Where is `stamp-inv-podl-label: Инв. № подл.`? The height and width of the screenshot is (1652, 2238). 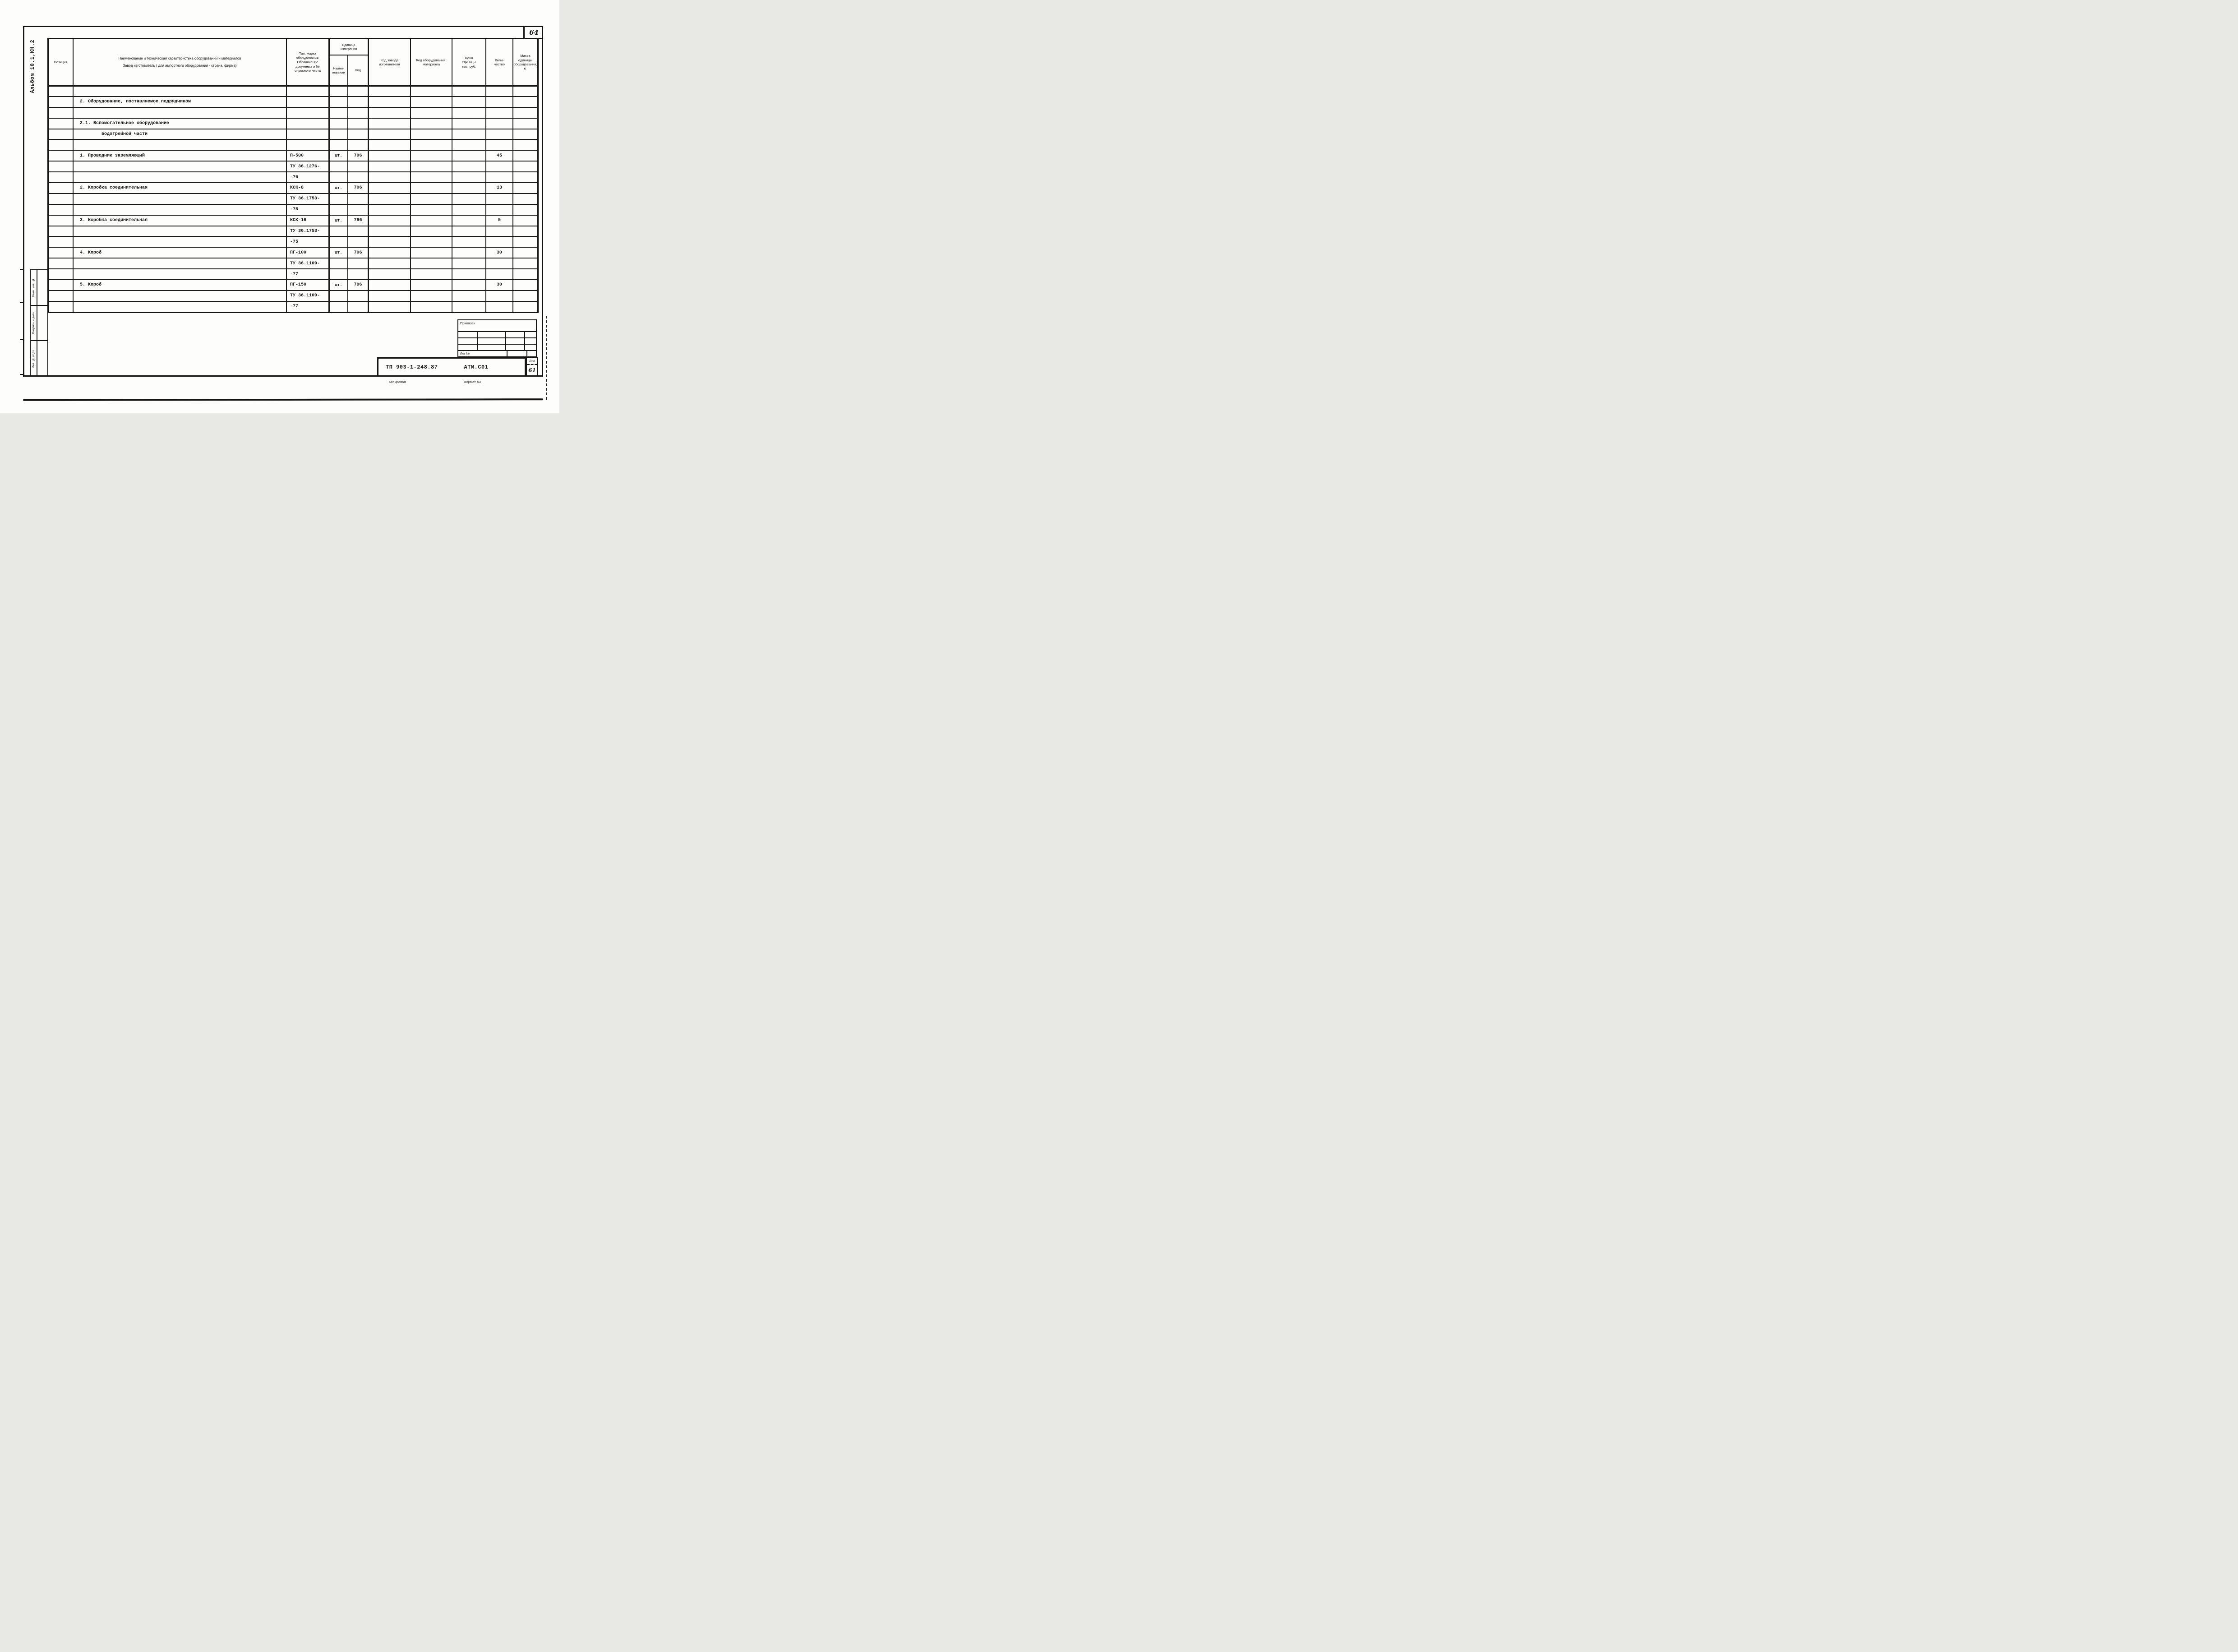 stamp-inv-podl-label: Инв. № подл. is located at coordinates (33, 358).